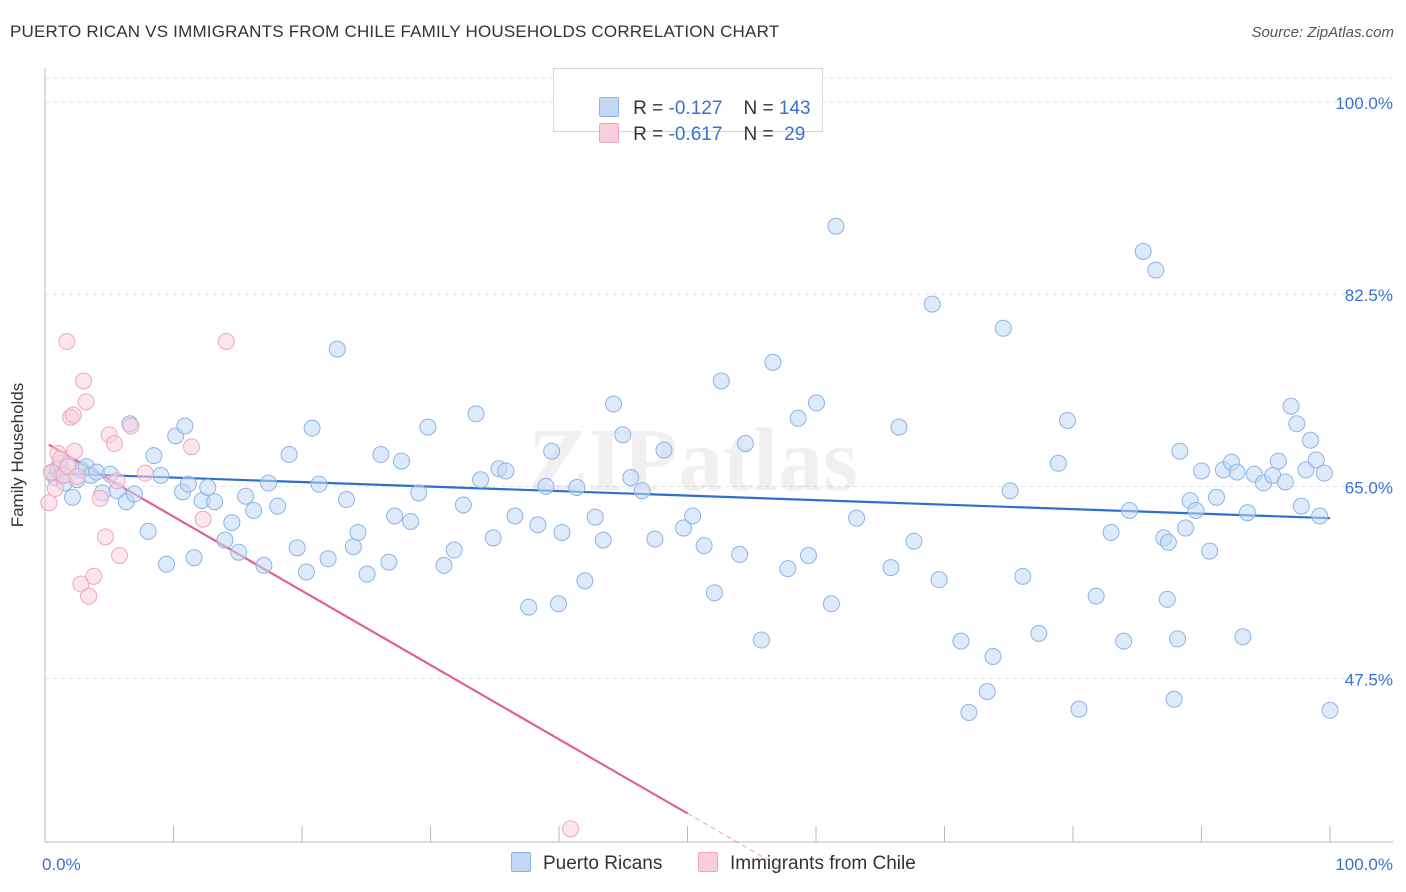 This screenshot has height=892, width=1406. What do you see at coordinates (1322, 32) in the screenshot?
I see `source-credit: Source: ZipAtlas.com` at bounding box center [1322, 32].